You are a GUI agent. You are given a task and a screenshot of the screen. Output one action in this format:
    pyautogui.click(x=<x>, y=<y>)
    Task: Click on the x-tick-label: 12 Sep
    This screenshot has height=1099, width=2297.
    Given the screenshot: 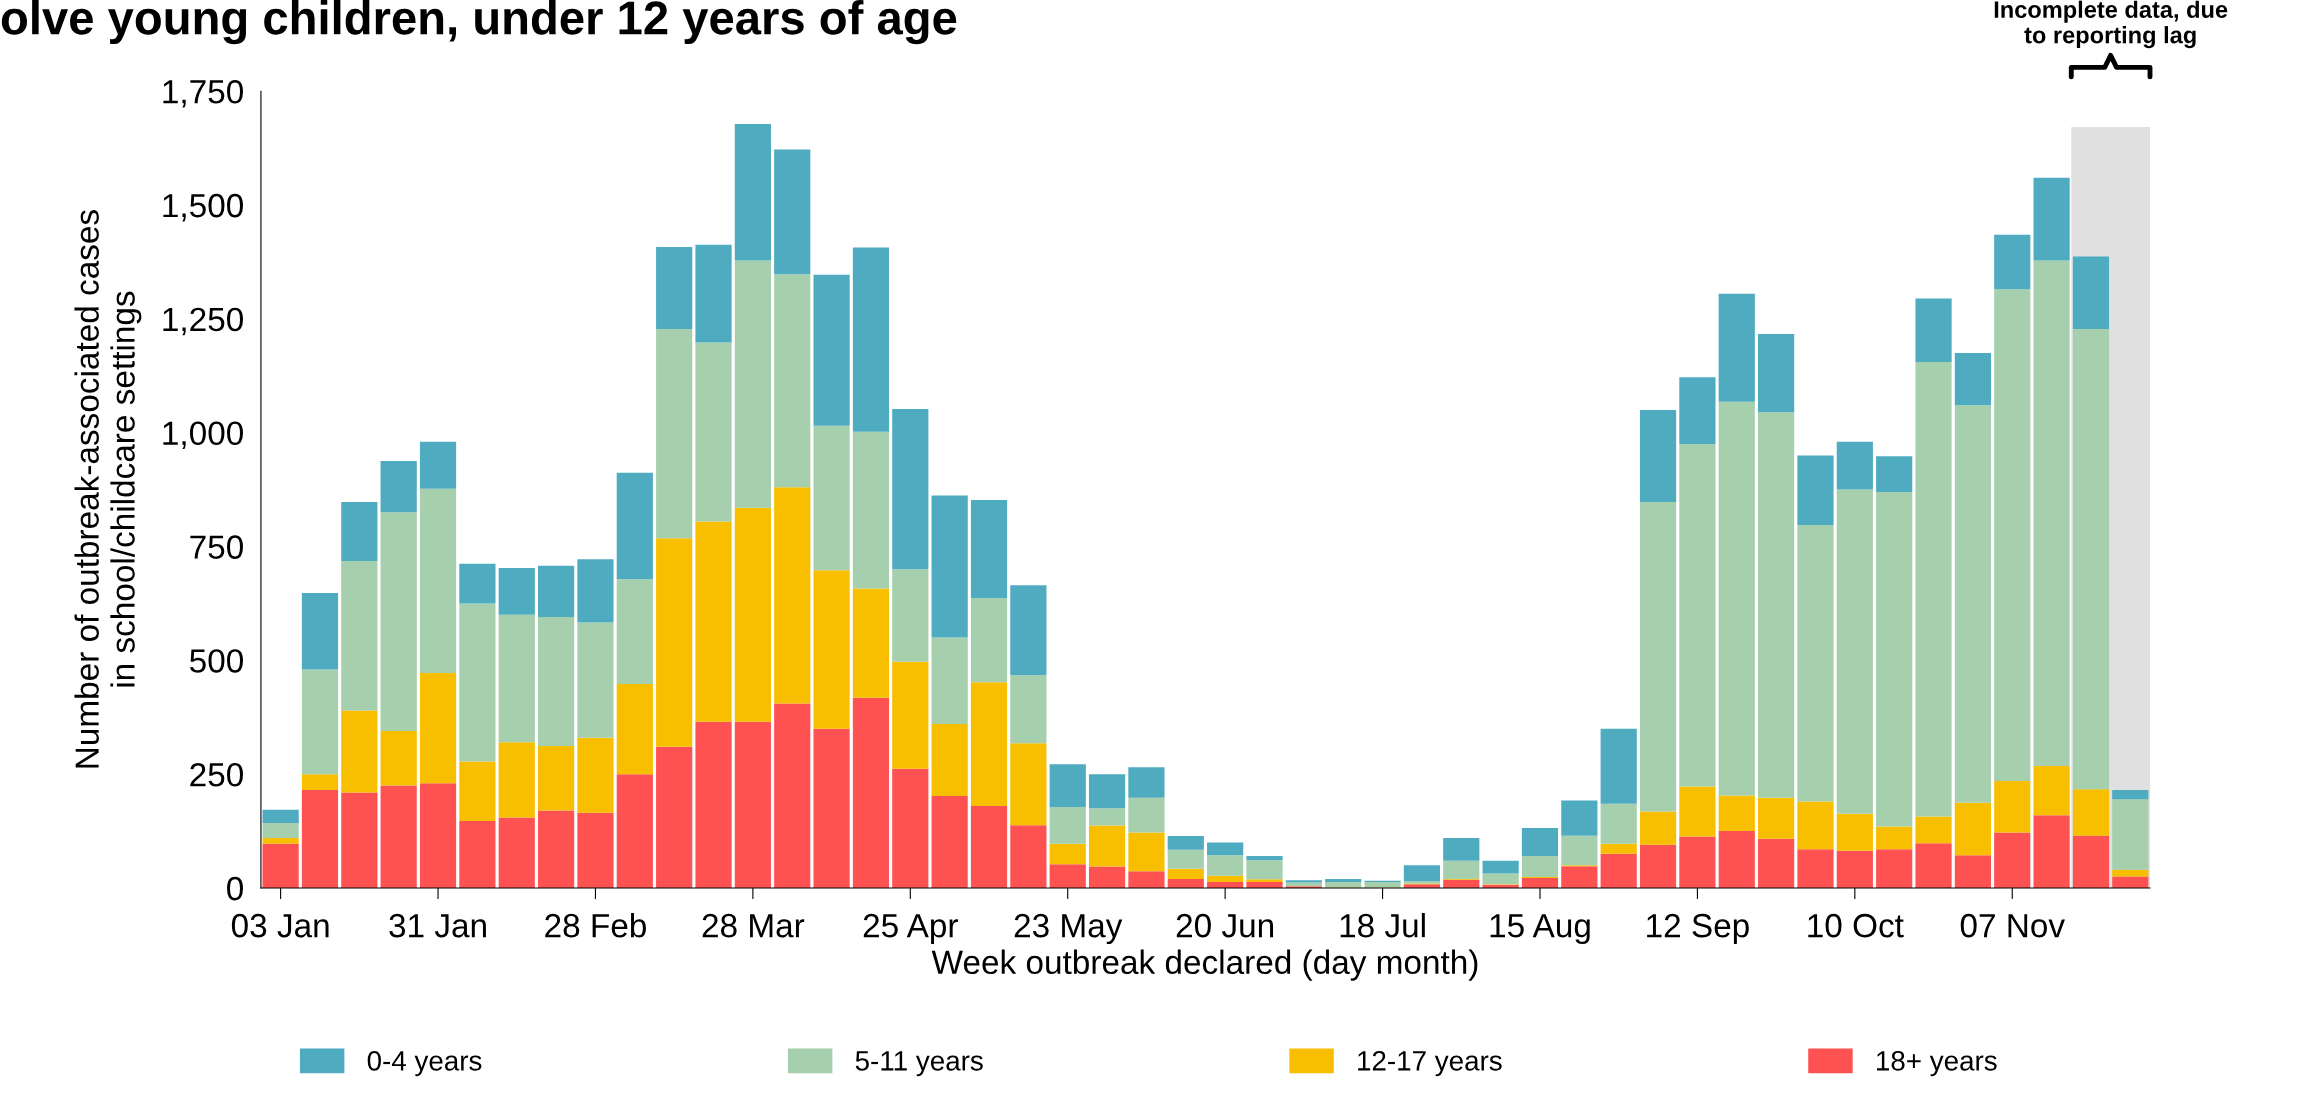 What is the action you would take?
    pyautogui.click(x=1698, y=929)
    